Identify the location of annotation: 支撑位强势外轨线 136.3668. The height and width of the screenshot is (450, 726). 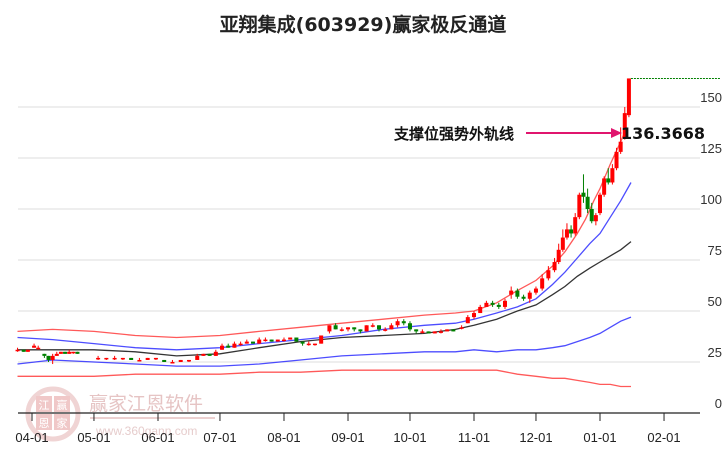
(549, 133).